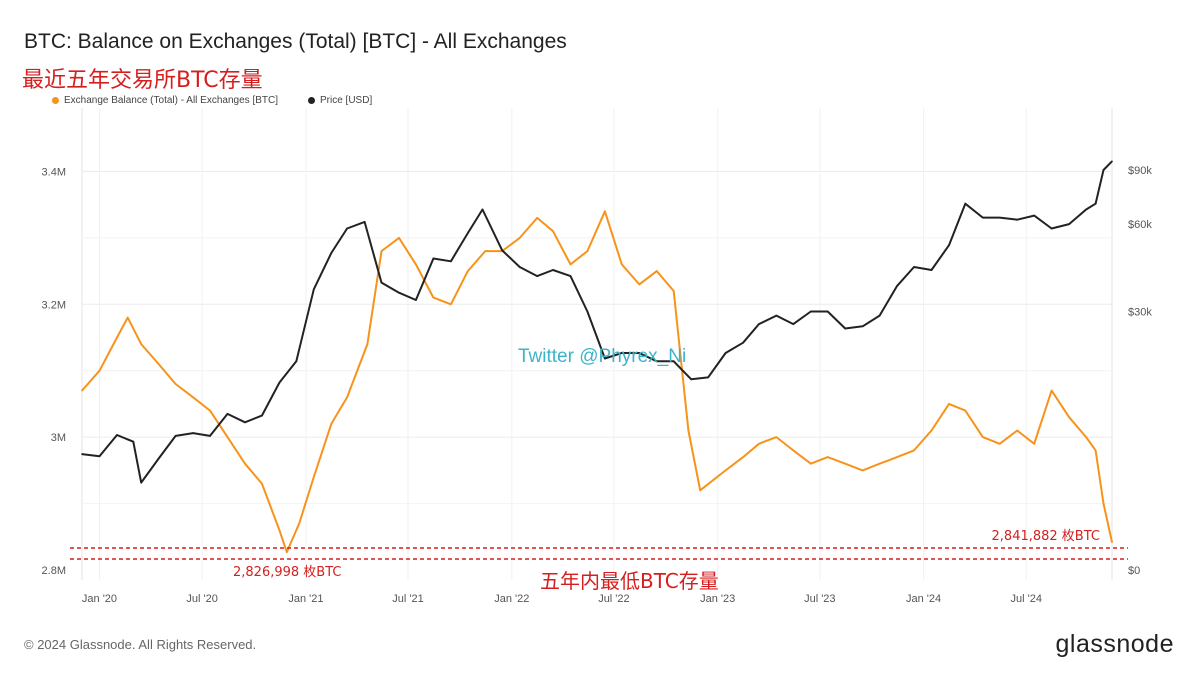 The width and height of the screenshot is (1200, 675). Describe the element at coordinates (340, 100) in the screenshot. I see `legend-item-price: Price [USD]` at that location.